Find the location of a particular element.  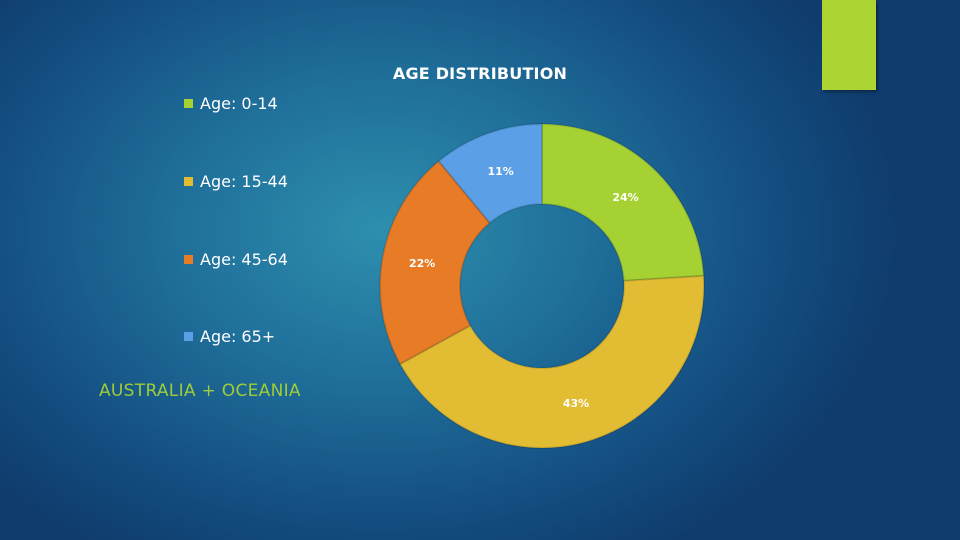

donut-slice-age-65-plus is located at coordinates (490, 173).